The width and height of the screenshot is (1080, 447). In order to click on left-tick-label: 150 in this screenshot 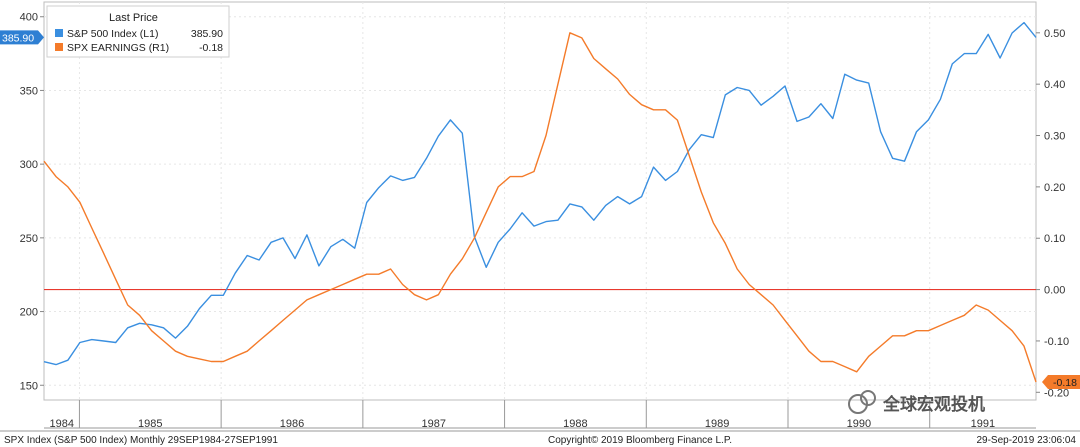, I will do `click(29, 386)`.